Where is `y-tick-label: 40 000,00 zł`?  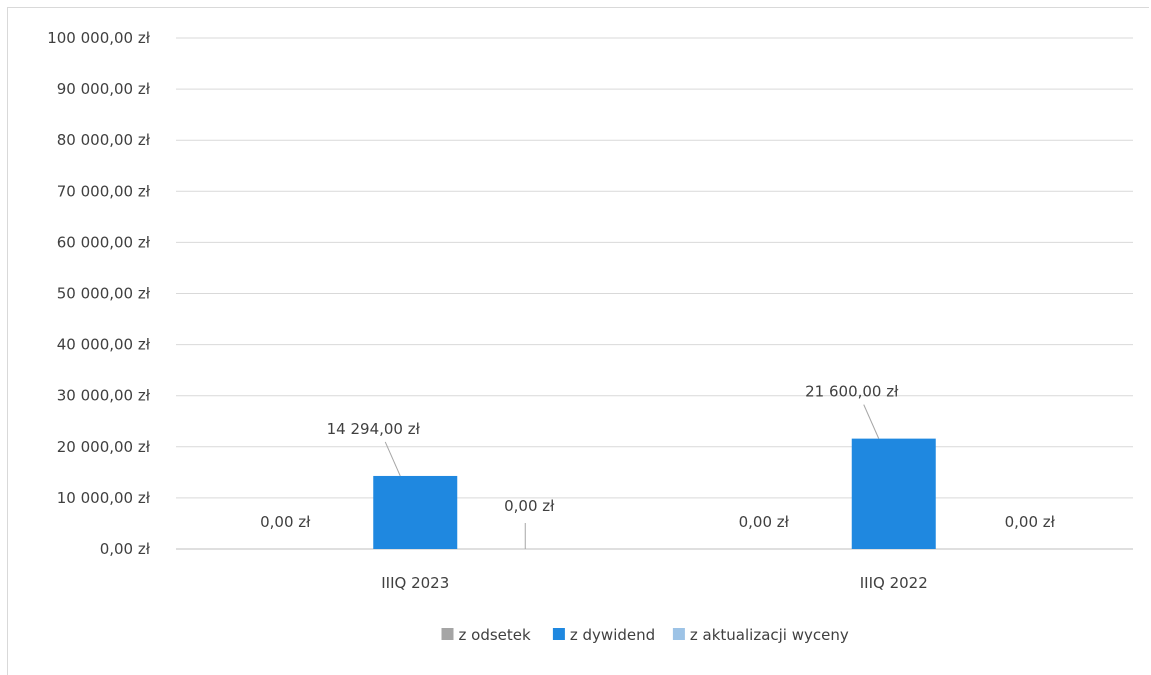 y-tick-label: 40 000,00 zł is located at coordinates (104, 345).